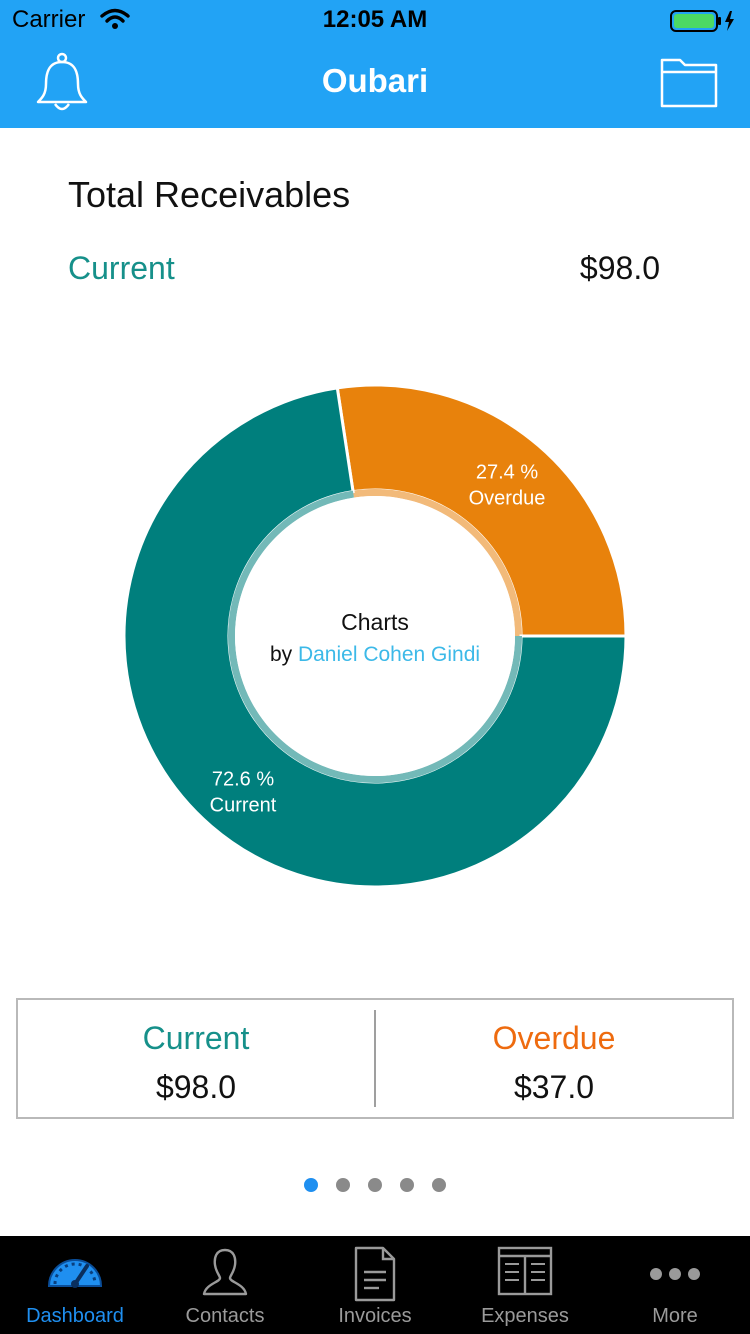 The image size is (750, 1334). I want to click on status-bar: Carrier 12:05 AM, so click(375, 20).